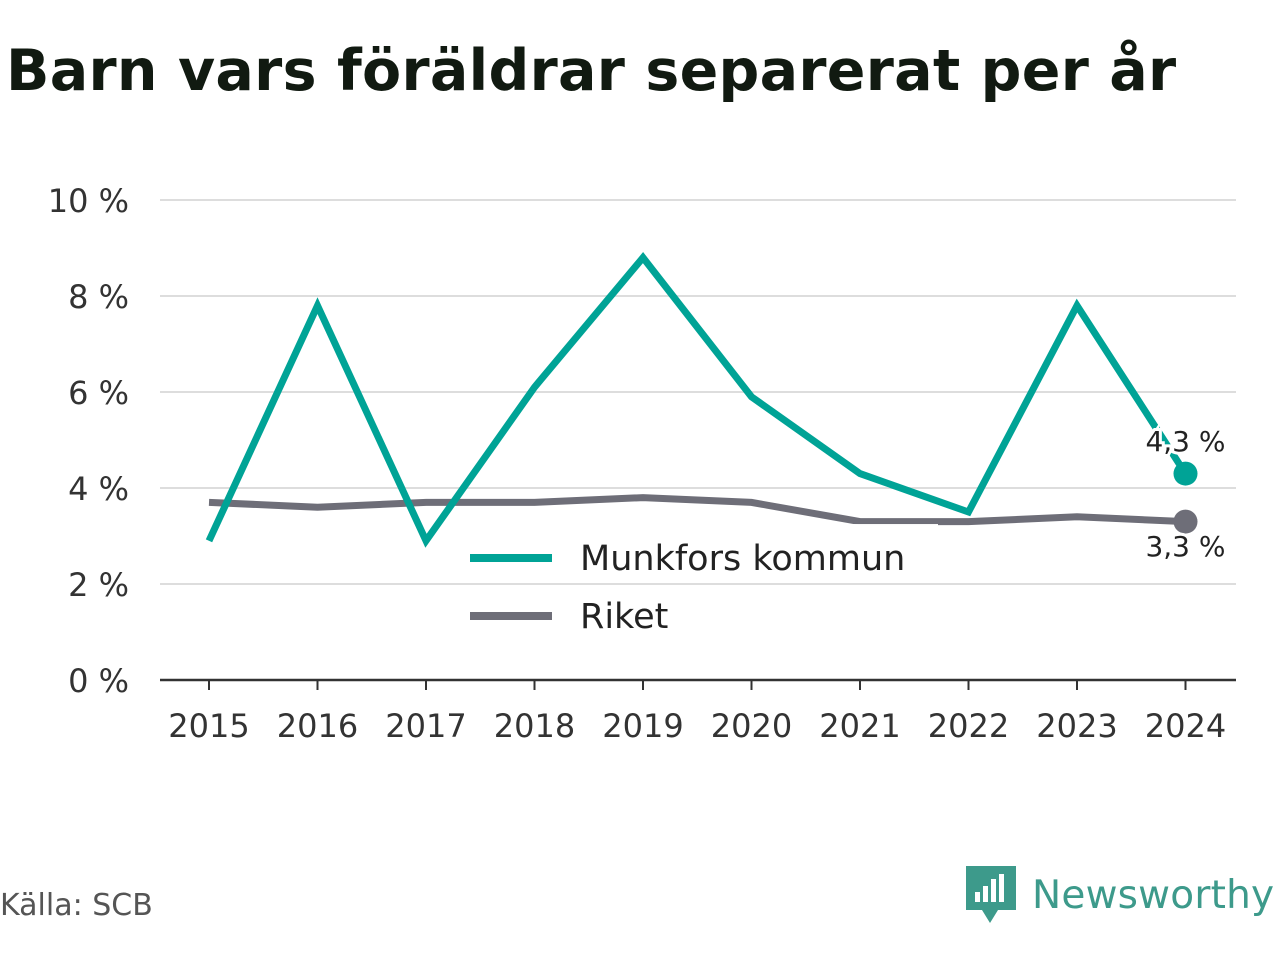 The image size is (1280, 960). Describe the element at coordinates (591, 71) in the screenshot. I see `page-title: Barn vars föräldrar separerat per år` at that location.